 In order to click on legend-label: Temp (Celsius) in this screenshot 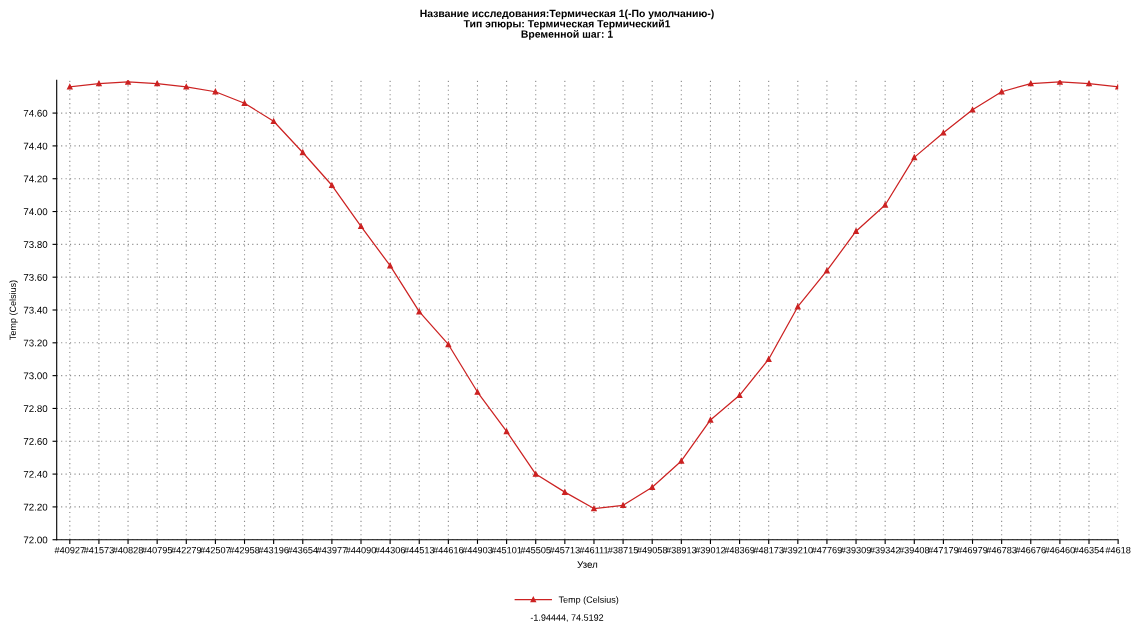, I will do `click(588, 600)`.